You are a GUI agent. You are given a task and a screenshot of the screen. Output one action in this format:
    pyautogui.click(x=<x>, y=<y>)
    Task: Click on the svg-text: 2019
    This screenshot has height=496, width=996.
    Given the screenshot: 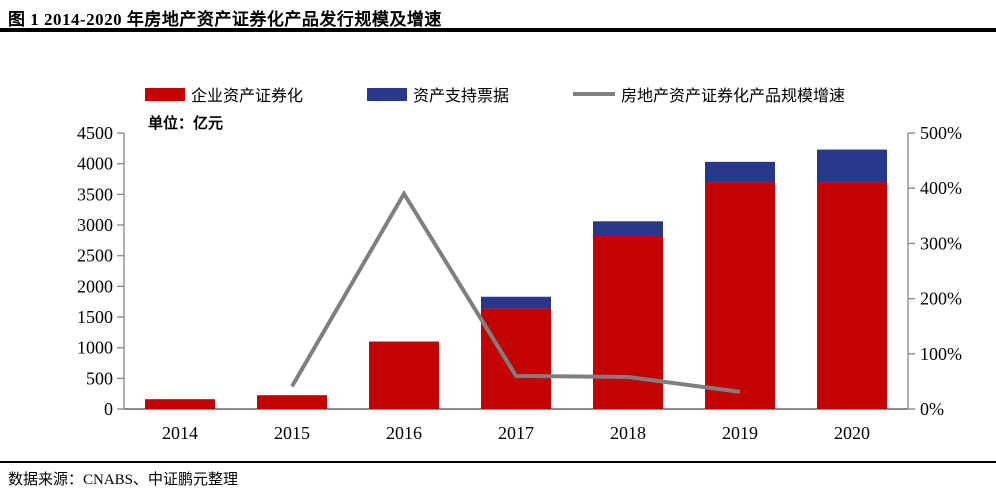 What is the action you would take?
    pyautogui.click(x=740, y=433)
    